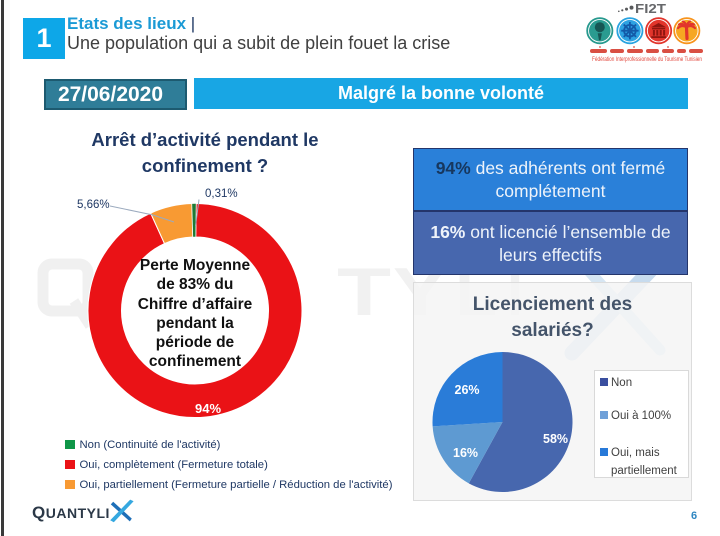 Image resolution: width=720 pixels, height=536 pixels. What do you see at coordinates (364, 292) in the screenshot?
I see `svg-text: T` at bounding box center [364, 292].